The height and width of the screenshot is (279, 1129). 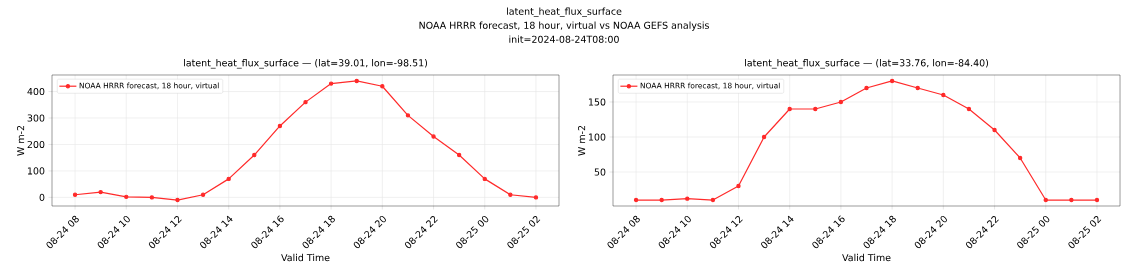 I want to click on y-tick-label: 300, so click(x=36, y=118).